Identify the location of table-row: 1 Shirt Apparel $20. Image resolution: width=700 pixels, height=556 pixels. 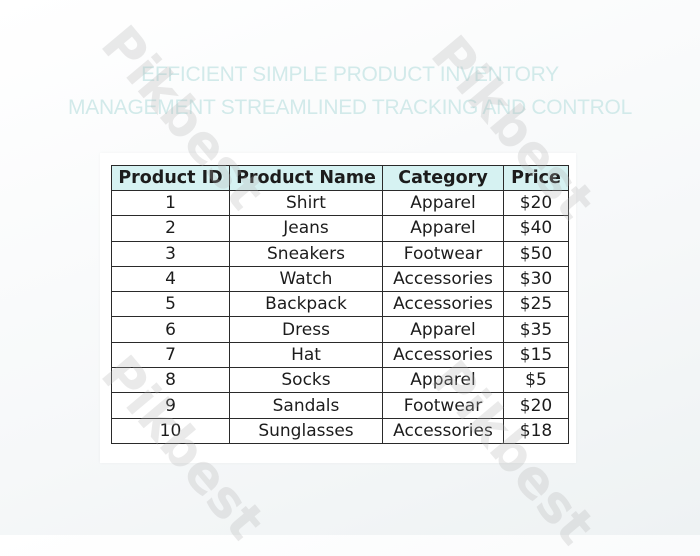
(340, 203).